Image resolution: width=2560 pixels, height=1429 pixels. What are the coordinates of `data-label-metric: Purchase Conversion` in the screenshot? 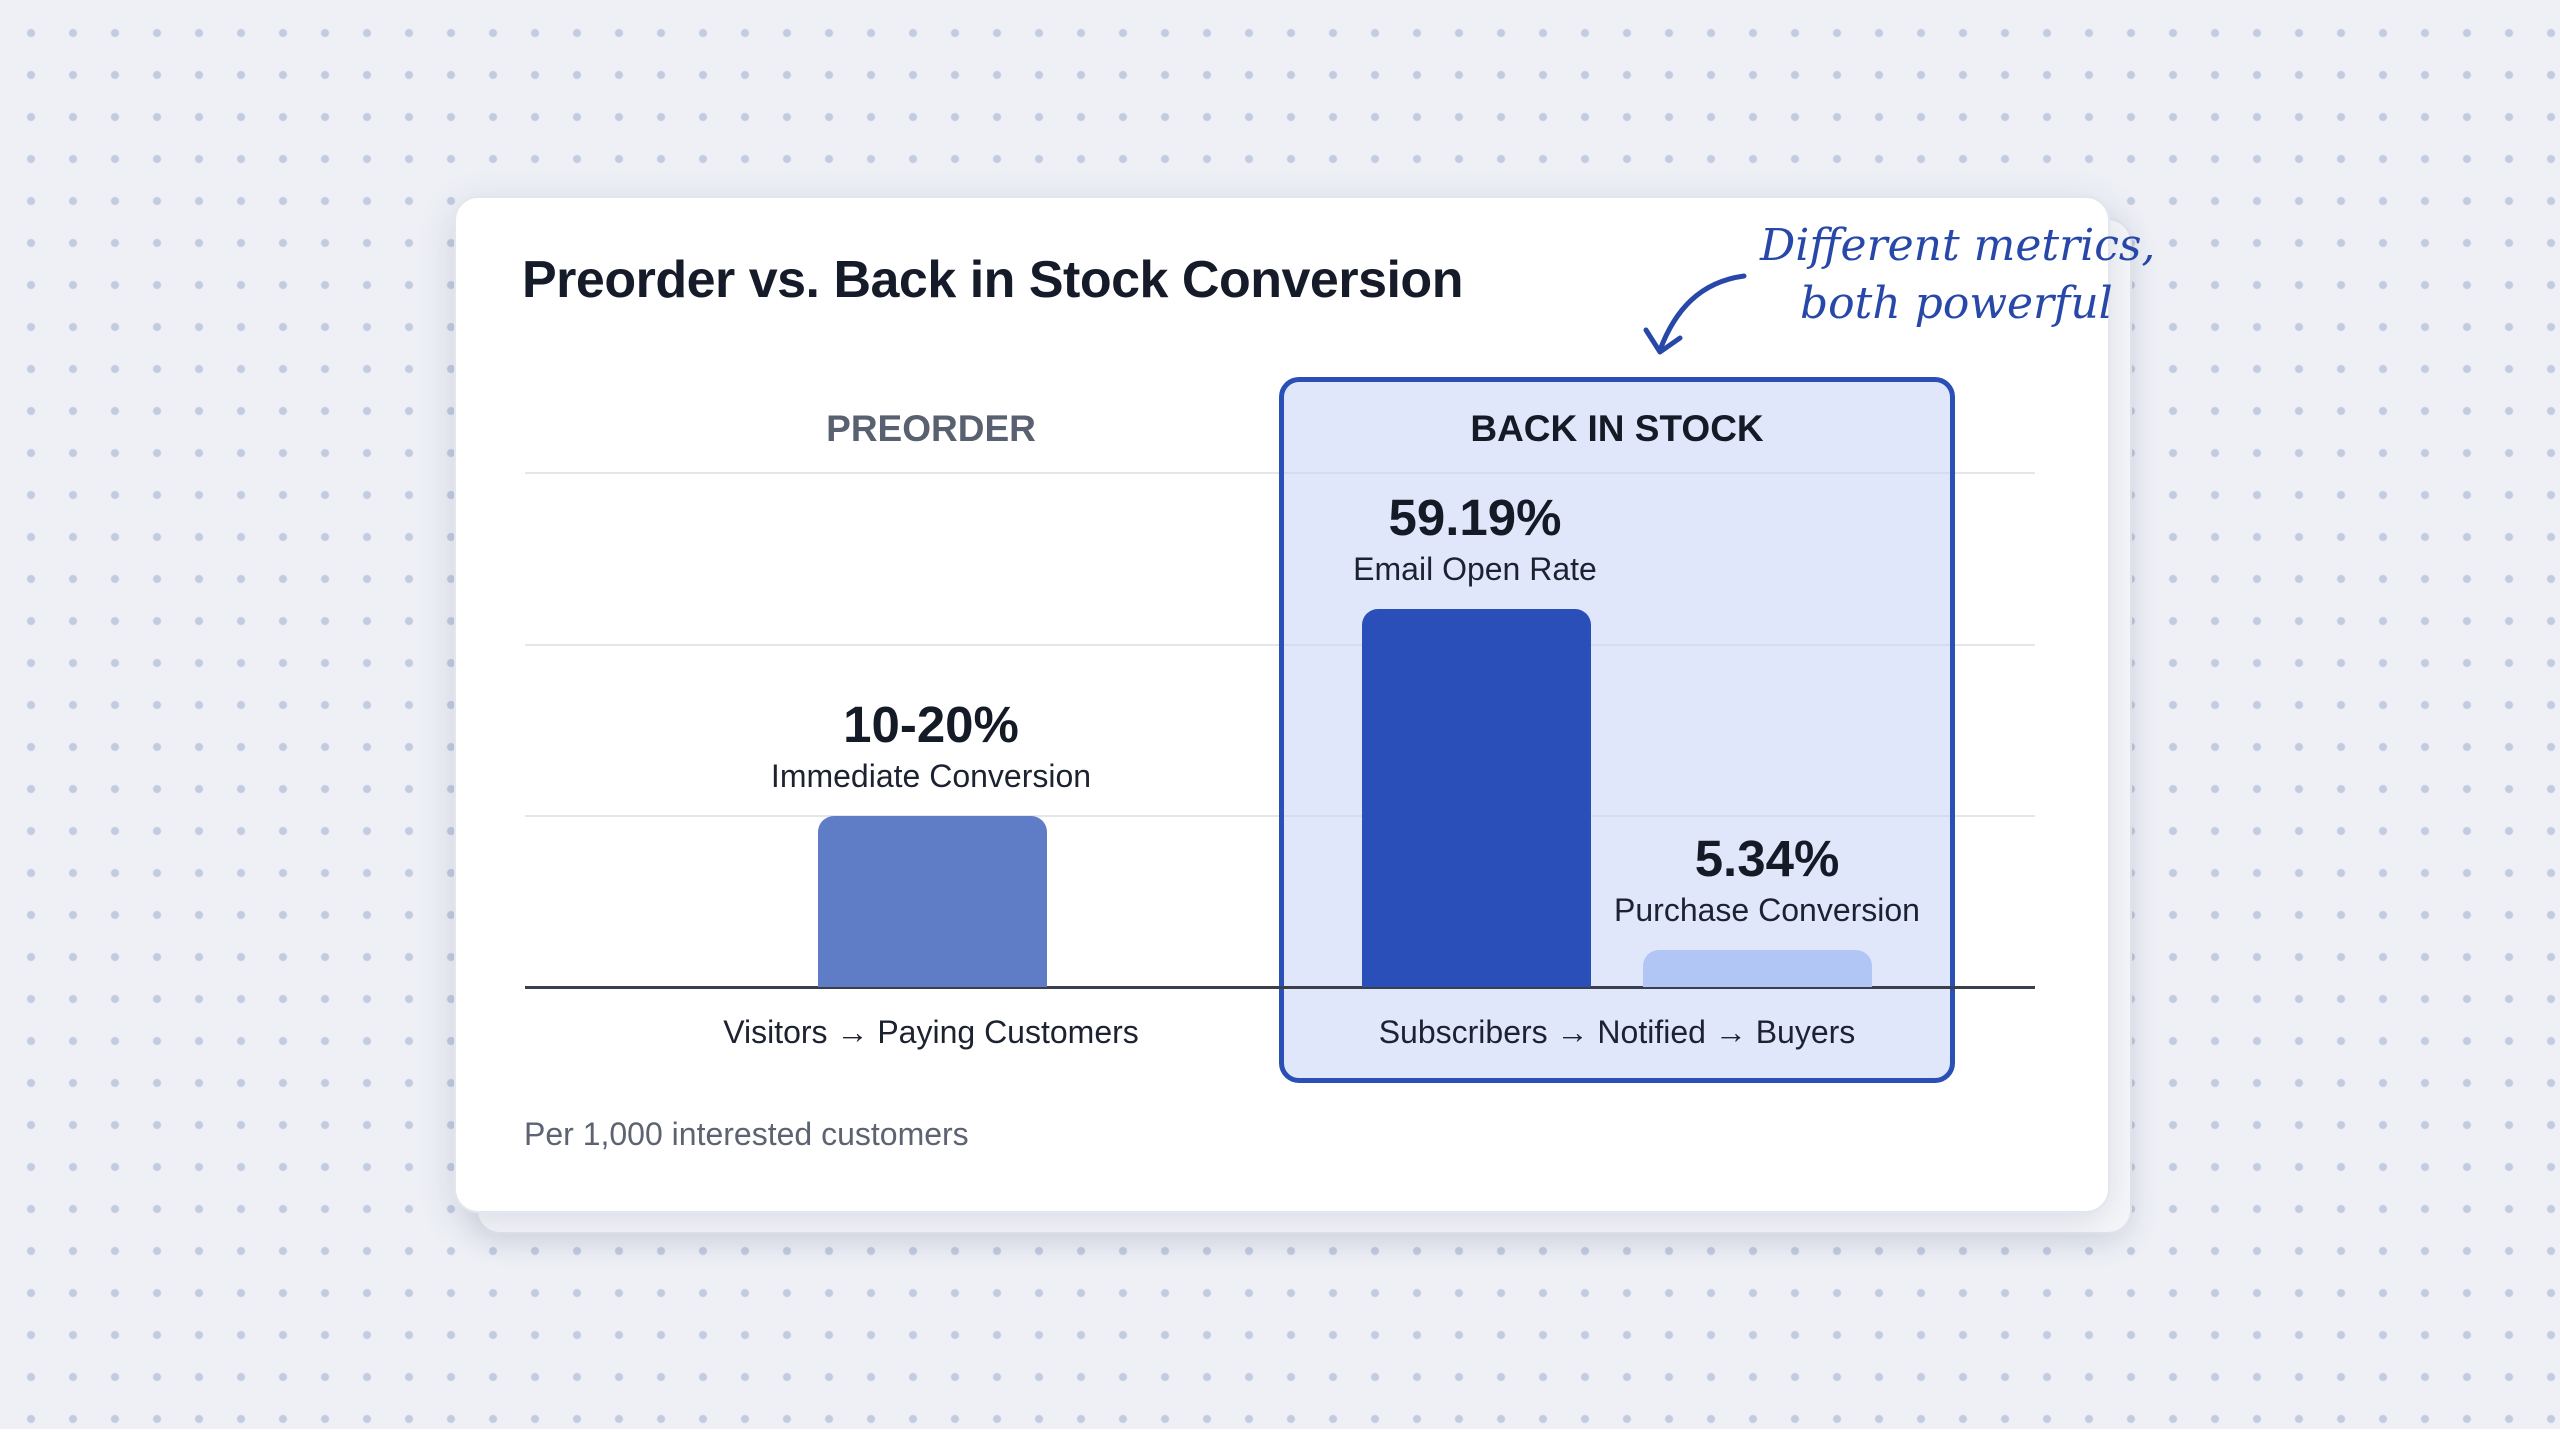 It's located at (1767, 910).